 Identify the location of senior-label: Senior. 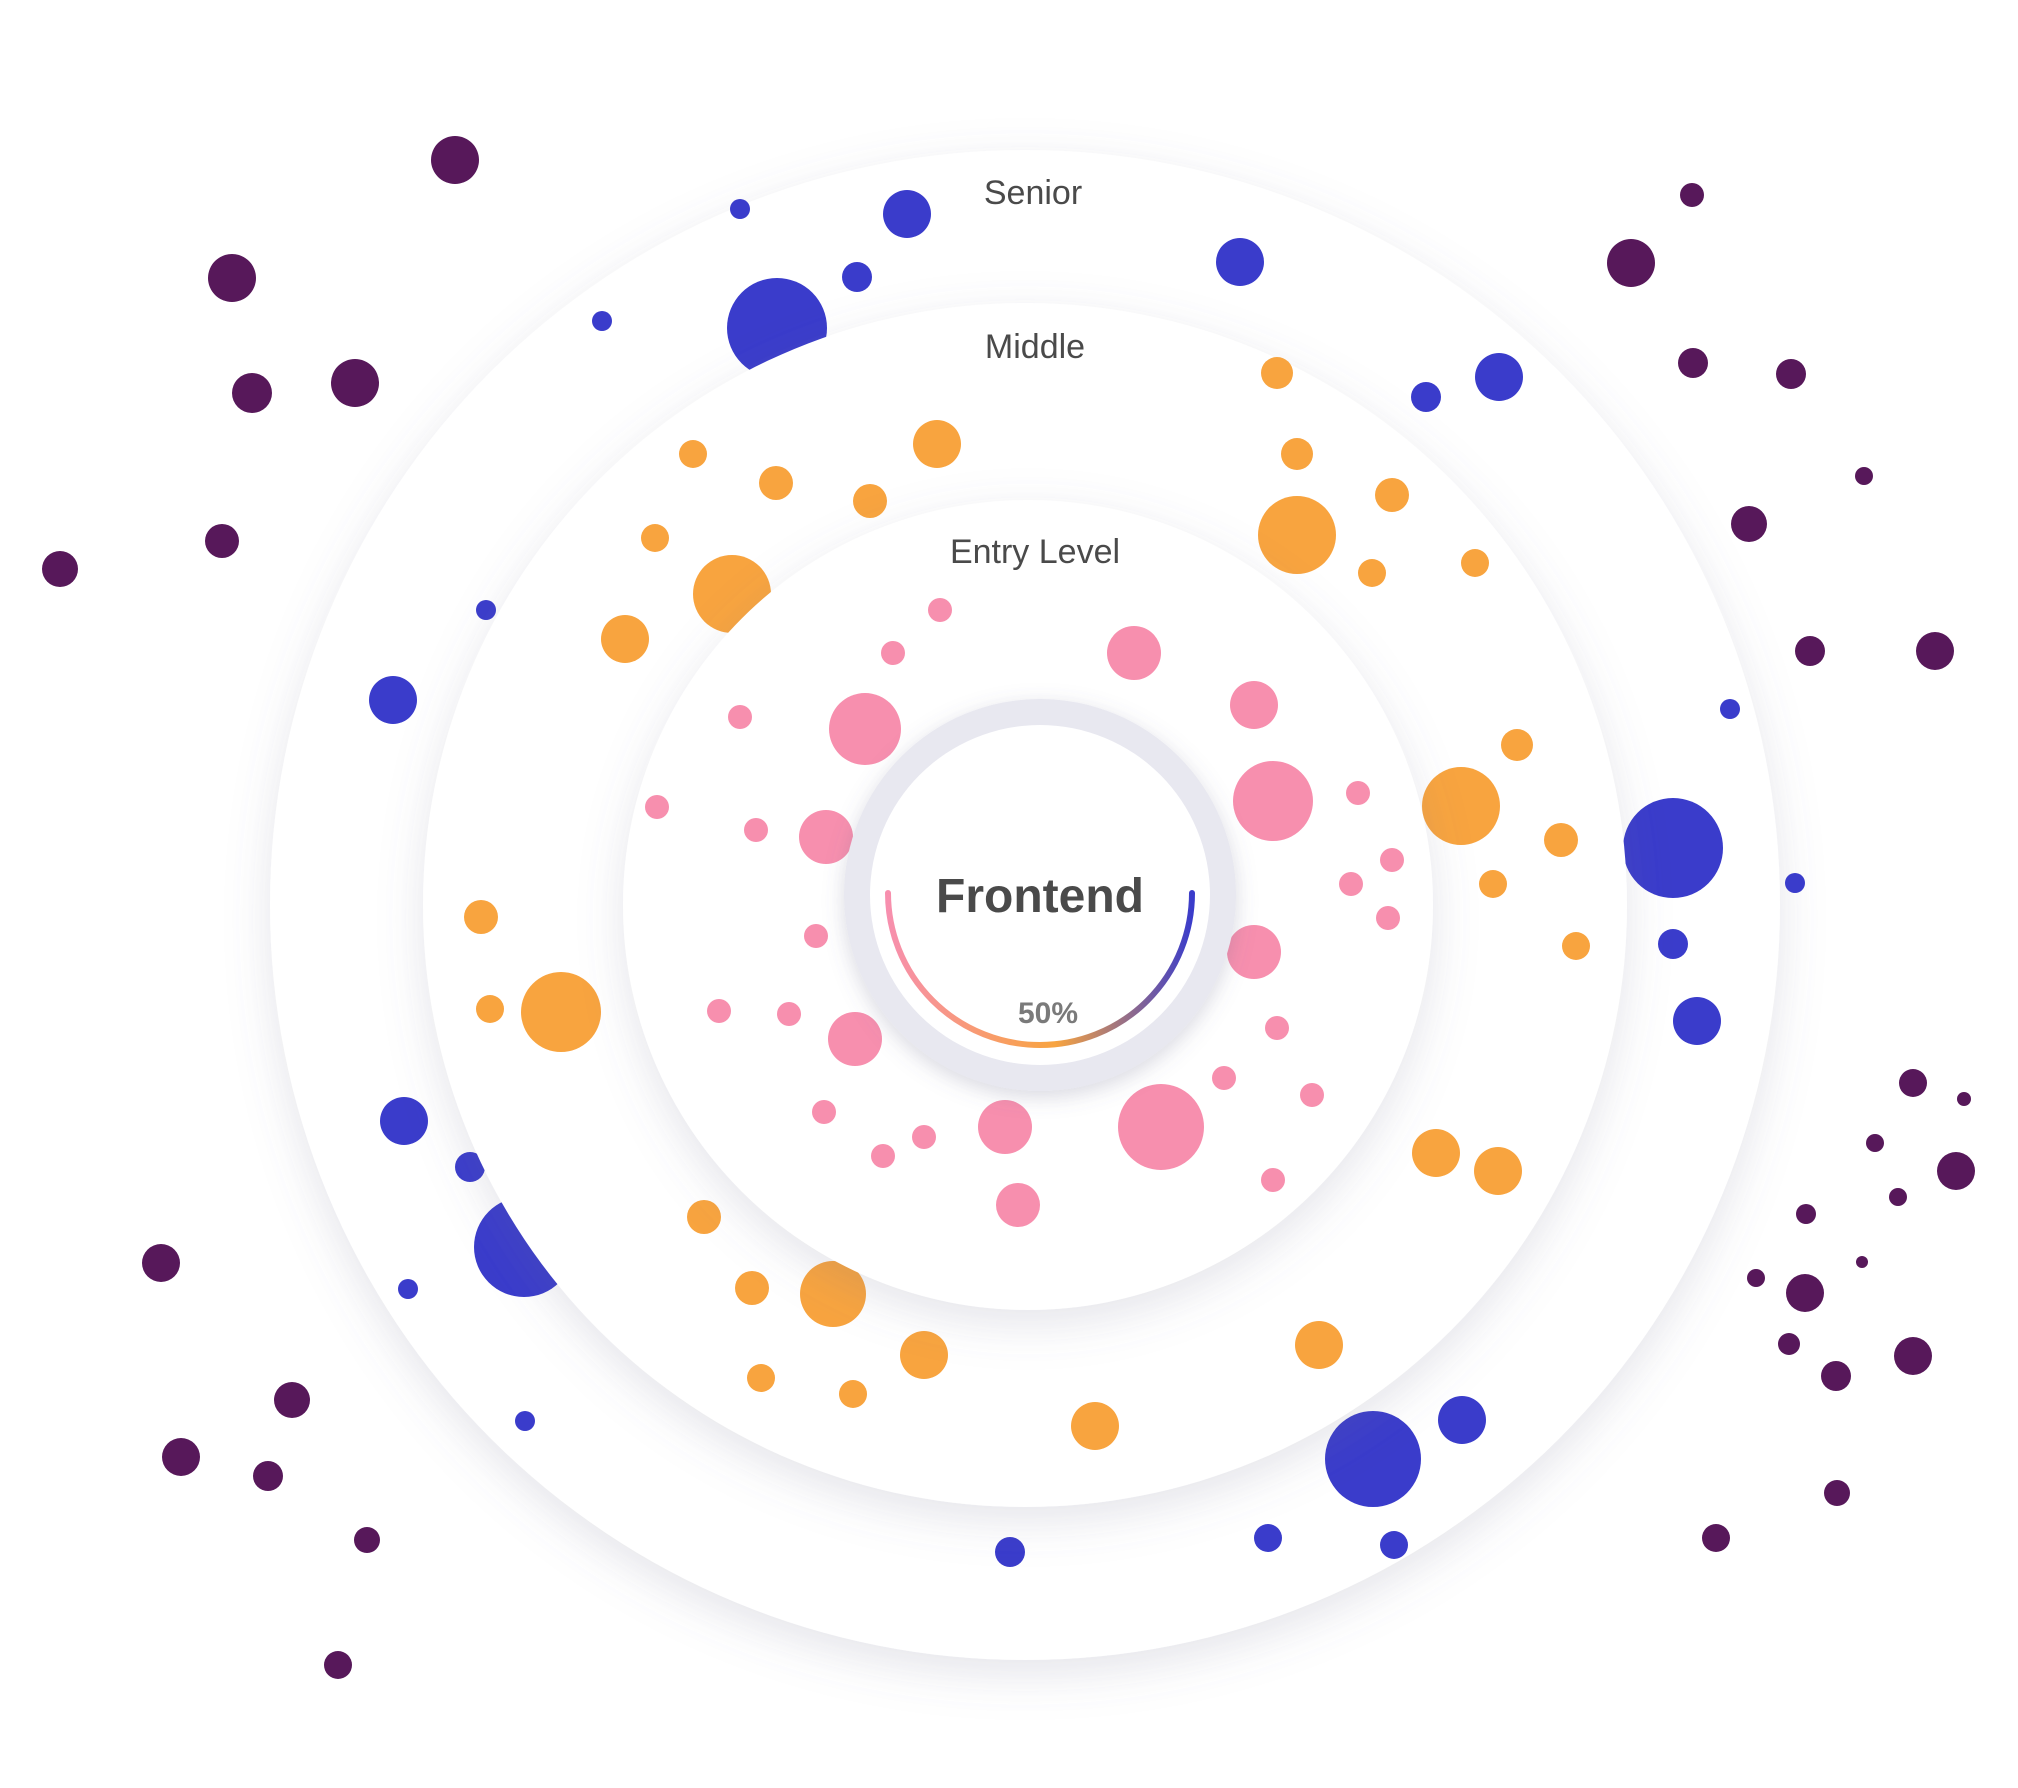
(1033, 193).